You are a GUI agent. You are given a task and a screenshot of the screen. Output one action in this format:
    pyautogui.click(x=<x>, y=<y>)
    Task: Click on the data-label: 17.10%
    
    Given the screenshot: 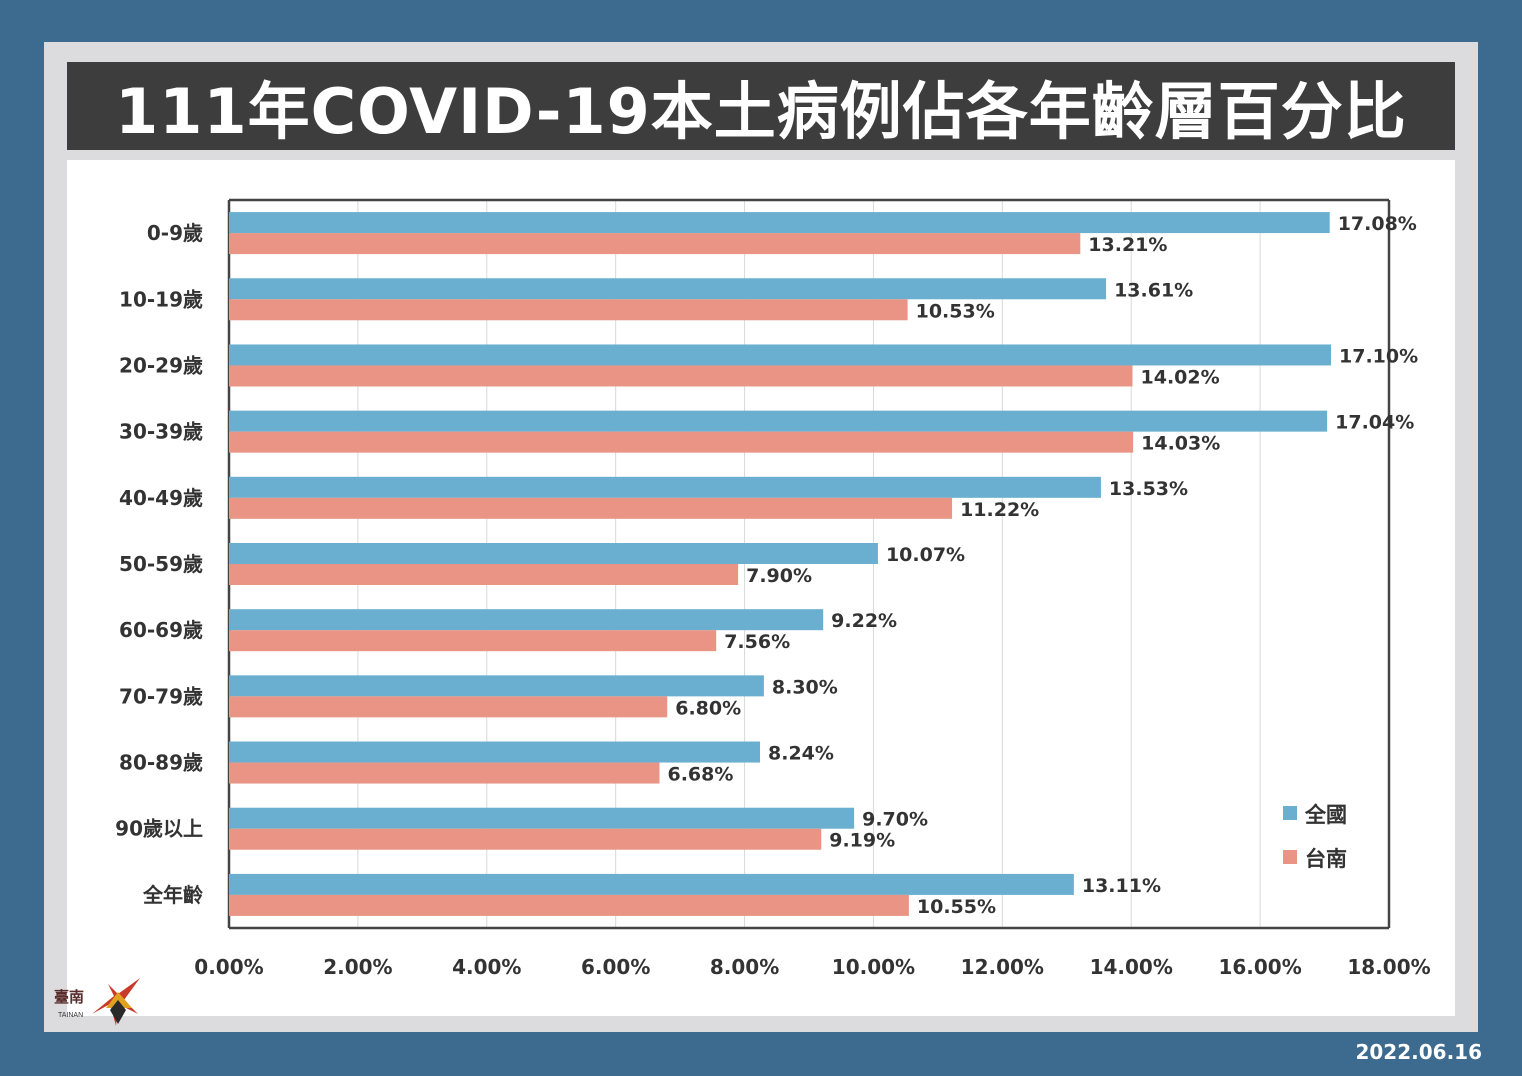 What is the action you would take?
    pyautogui.click(x=1378, y=356)
    